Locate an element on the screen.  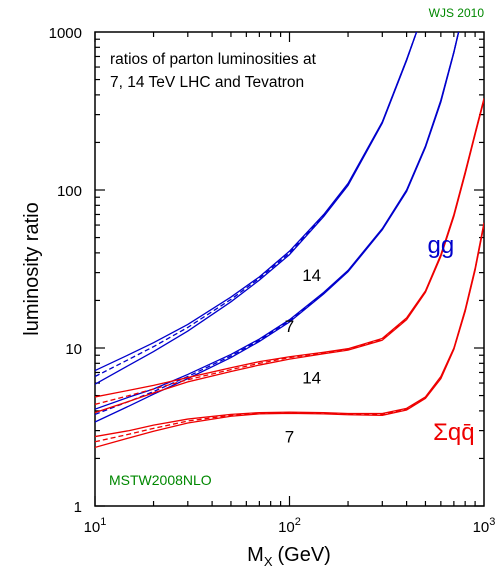
y-tick-label: 10 is located at coordinates (73, 349).